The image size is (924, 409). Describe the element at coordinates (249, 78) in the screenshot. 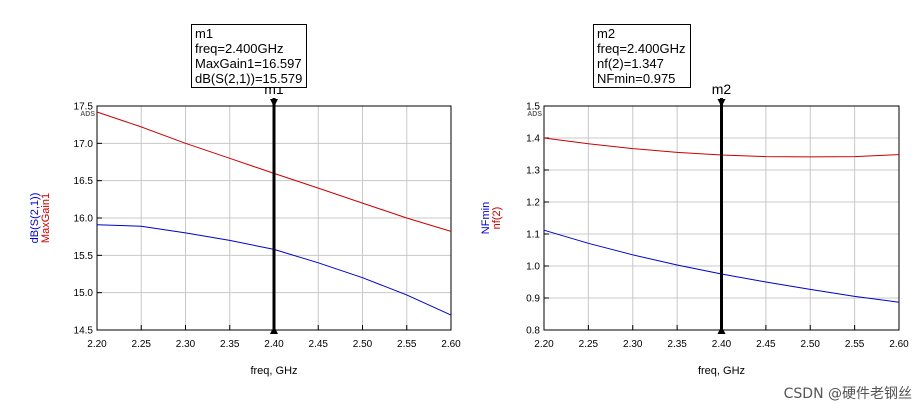

I see `marker-m1-s21: dB(S(2,1))=15.579` at that location.